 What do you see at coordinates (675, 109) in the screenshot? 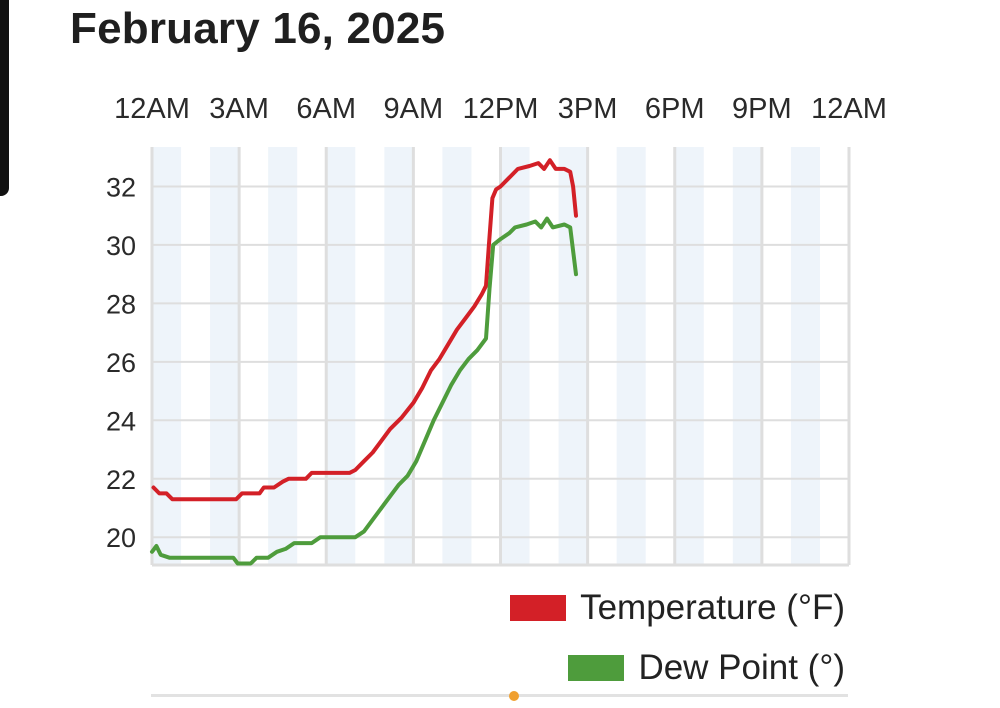
I see `x-tick-label: 6PM` at bounding box center [675, 109].